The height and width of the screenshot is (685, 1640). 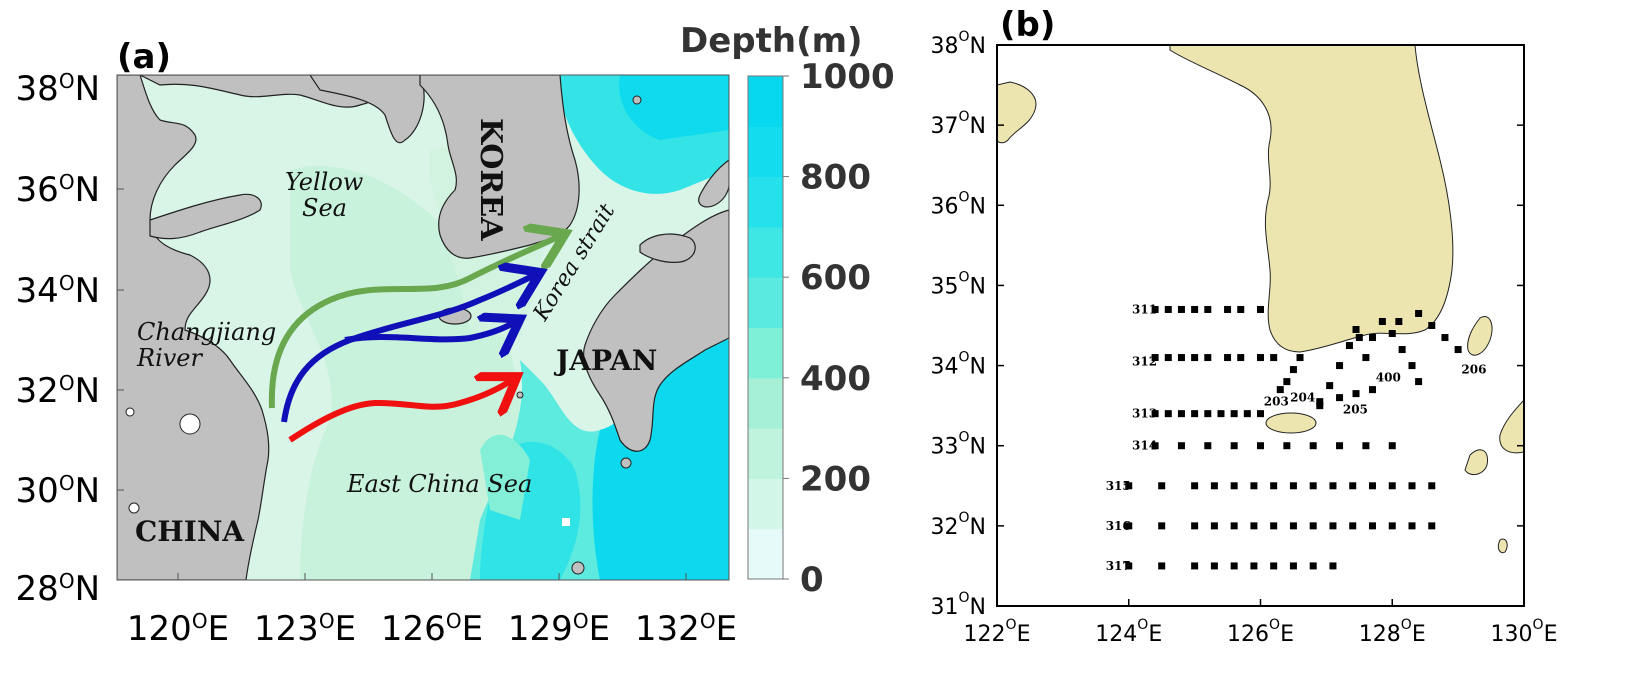 I want to click on lon-tick-b-126-deg: 126, so click(x=1248, y=634).